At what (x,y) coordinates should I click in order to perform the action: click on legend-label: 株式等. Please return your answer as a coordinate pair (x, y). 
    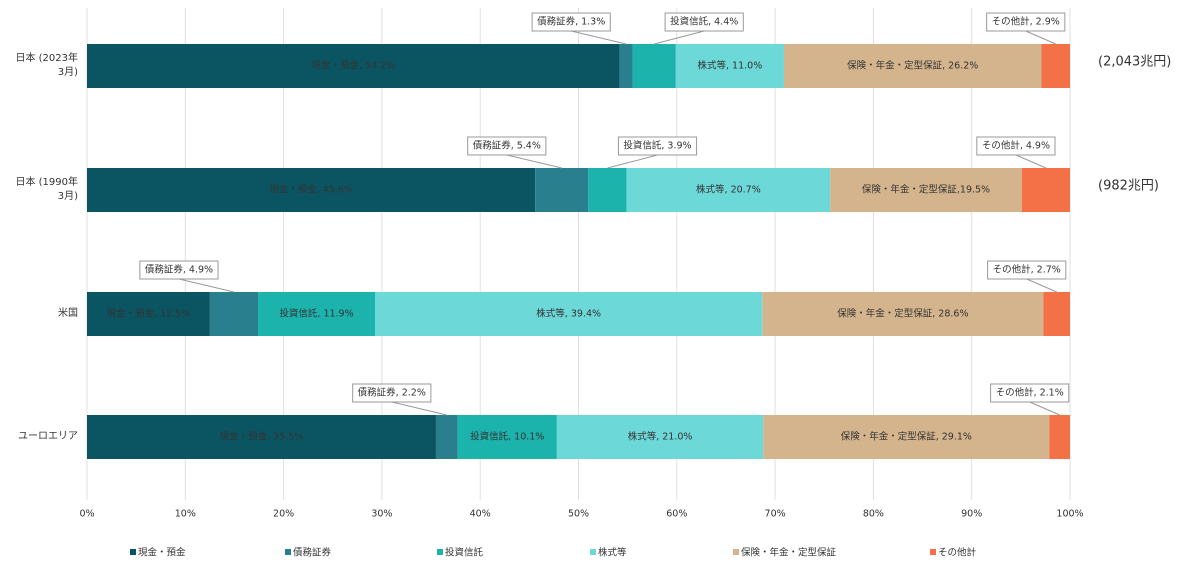
    Looking at the image, I should click on (612, 553).